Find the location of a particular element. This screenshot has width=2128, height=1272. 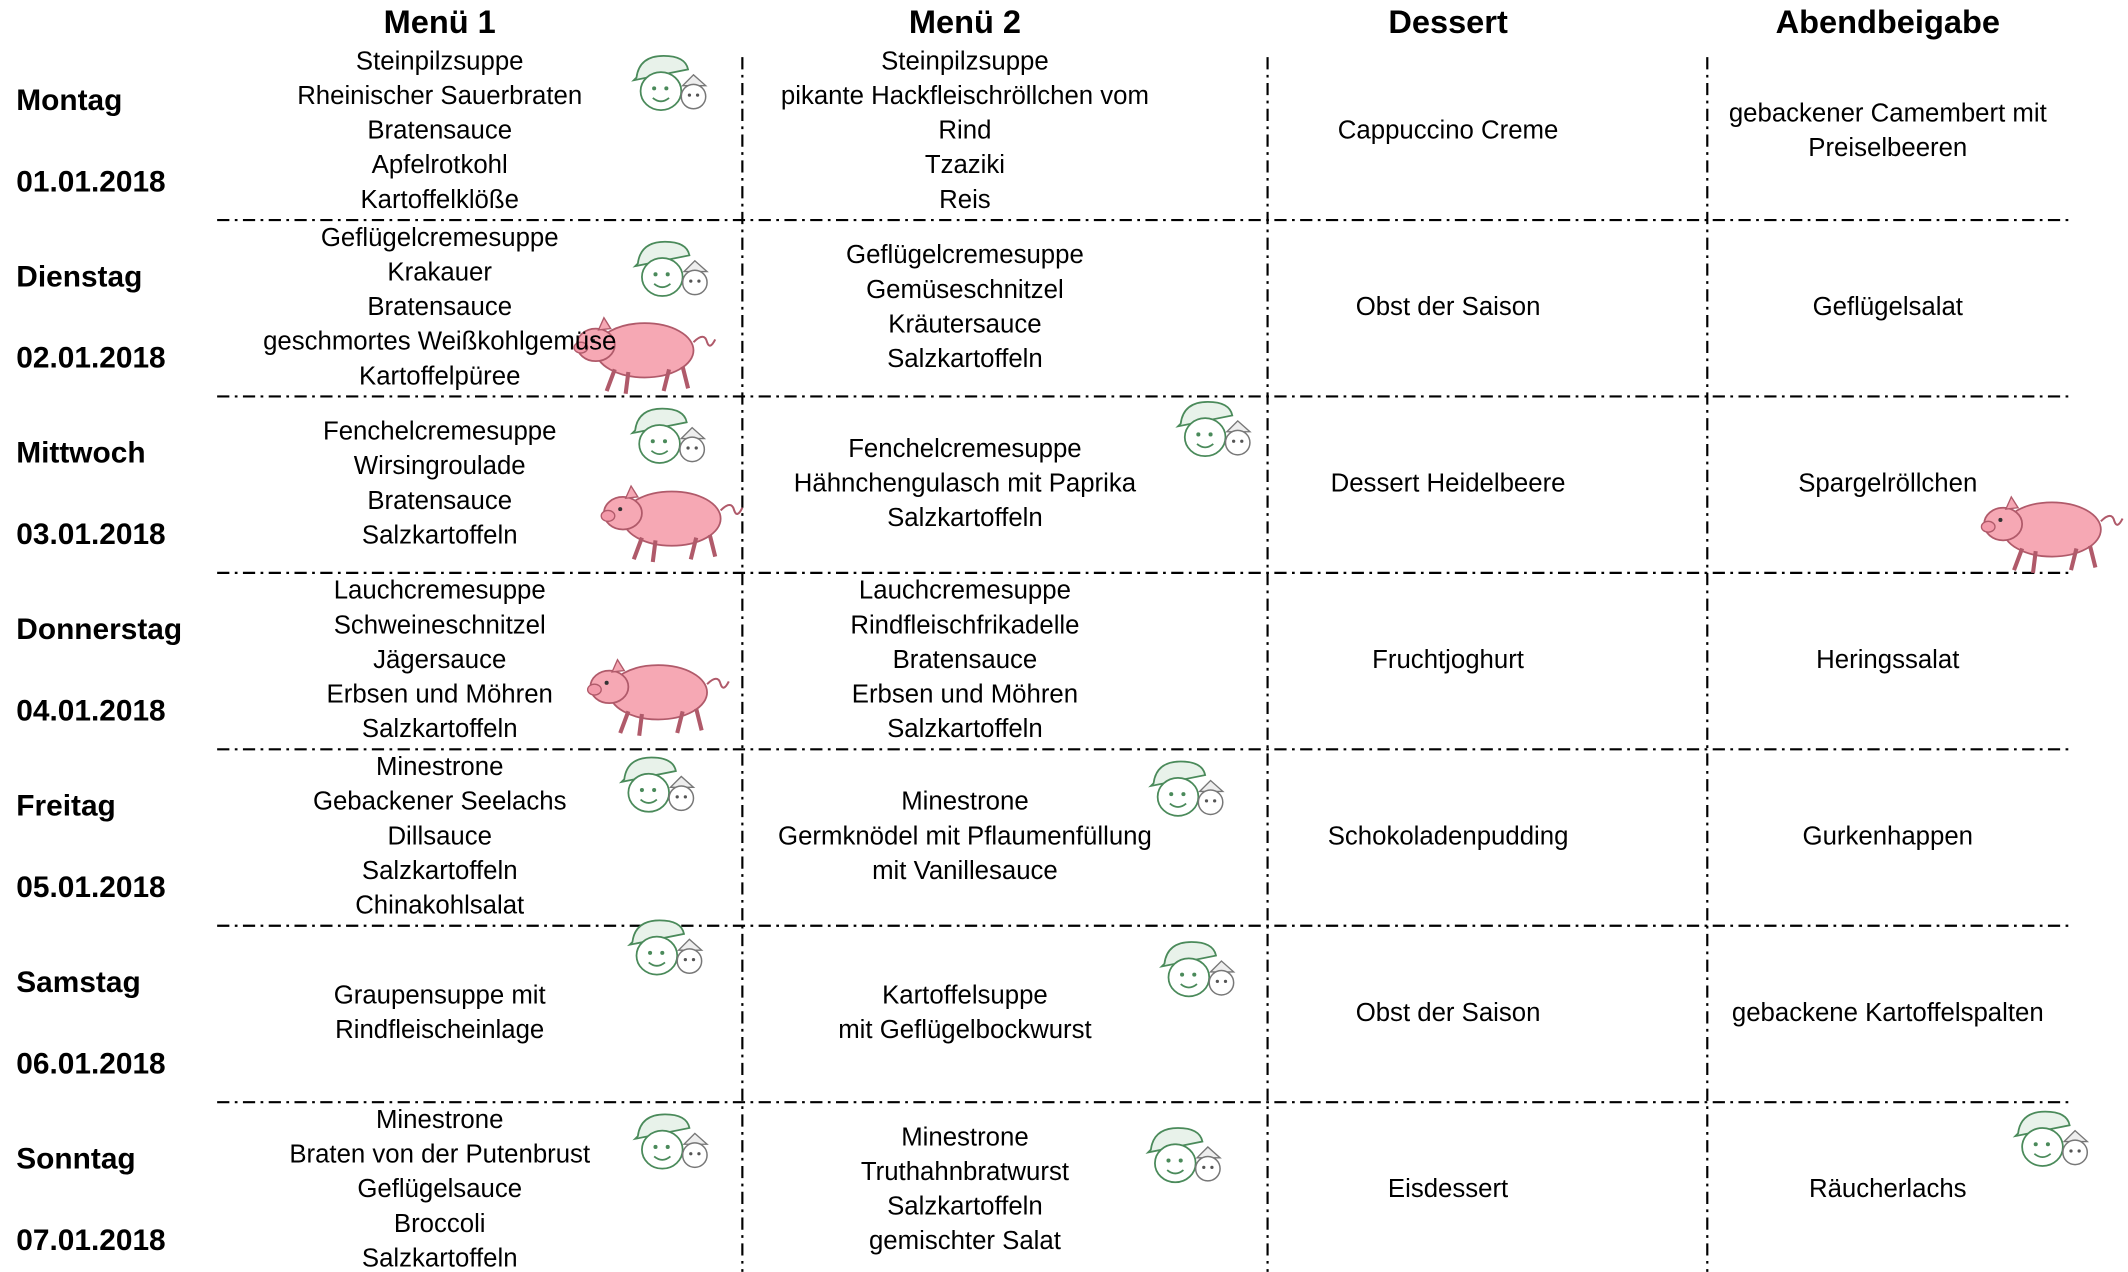

day-date: 04.01.2018 is located at coordinates (90, 711).